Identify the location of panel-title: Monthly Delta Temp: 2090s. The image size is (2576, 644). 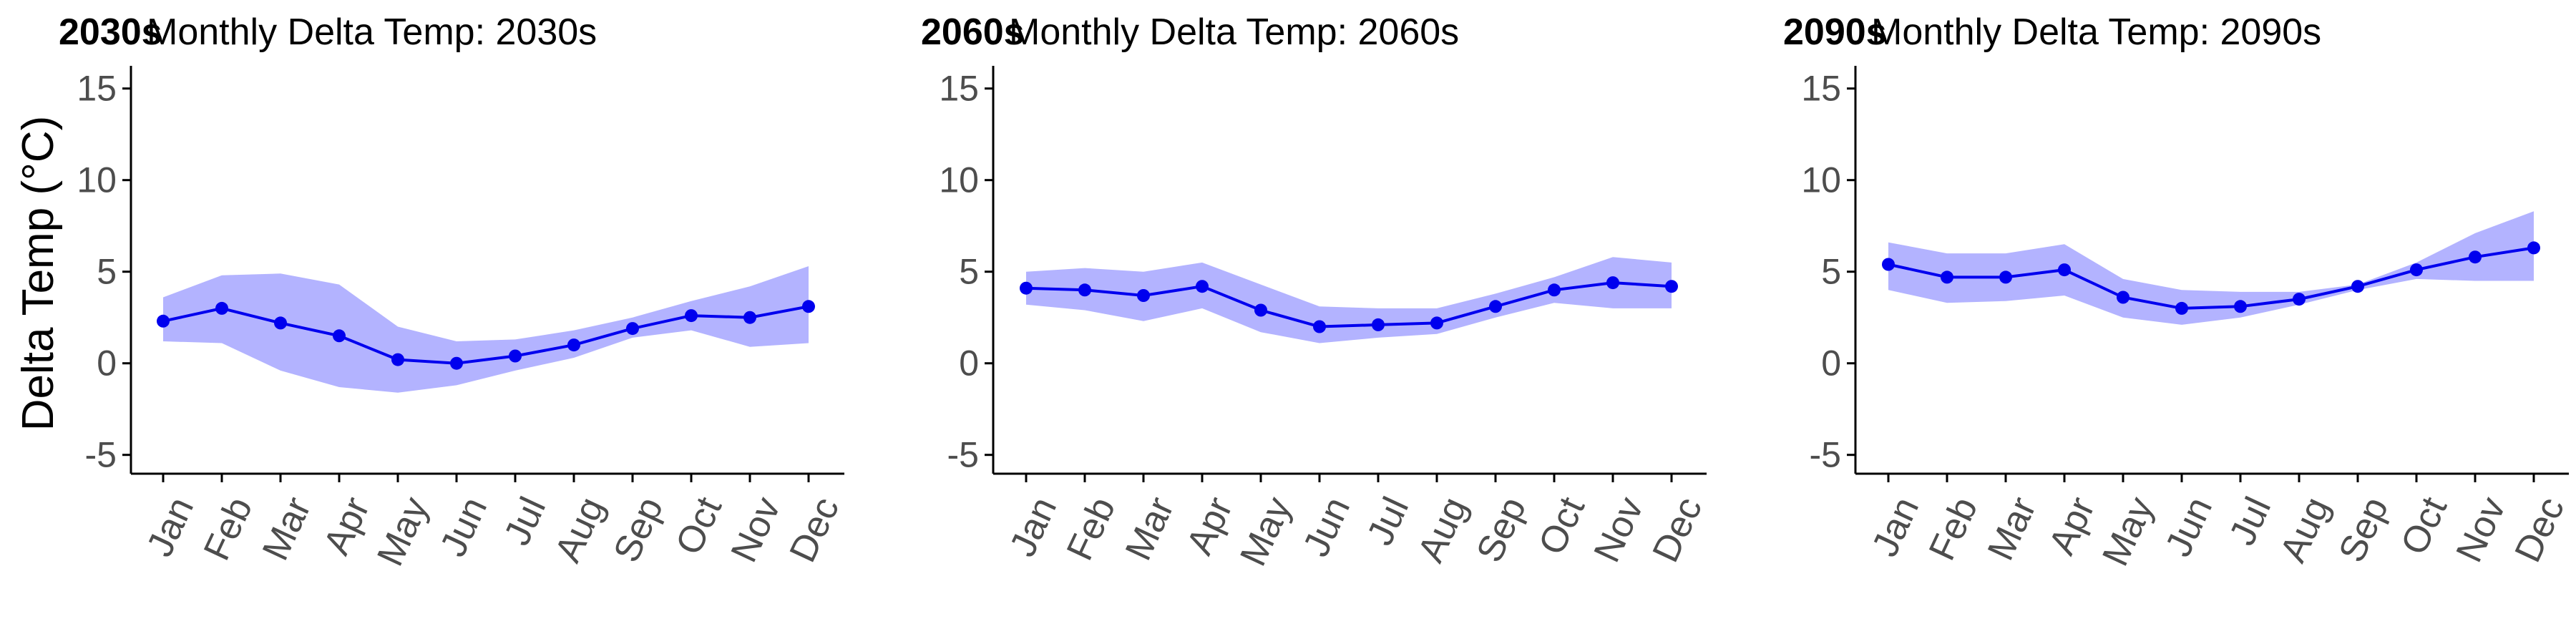
(2096, 32).